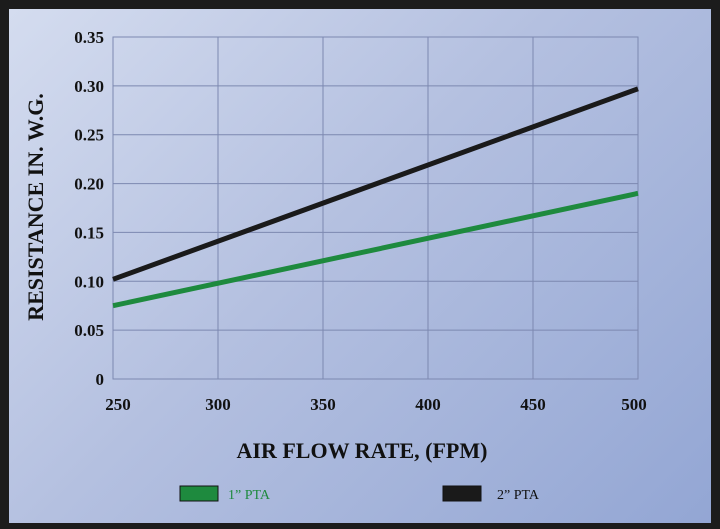 This screenshot has height=529, width=720. I want to click on legend-label-2: 2” PTA, so click(518, 495).